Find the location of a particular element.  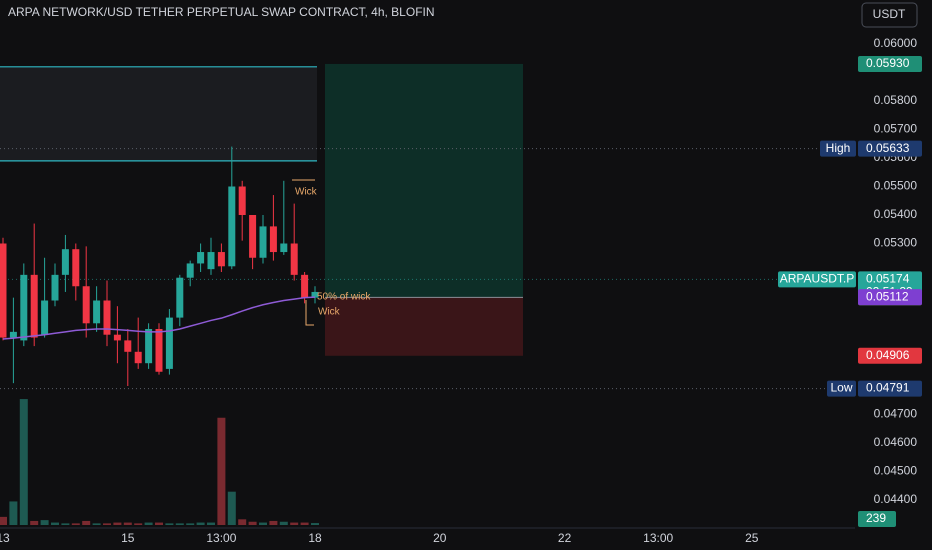

wick-bracket is located at coordinates (309, 313).